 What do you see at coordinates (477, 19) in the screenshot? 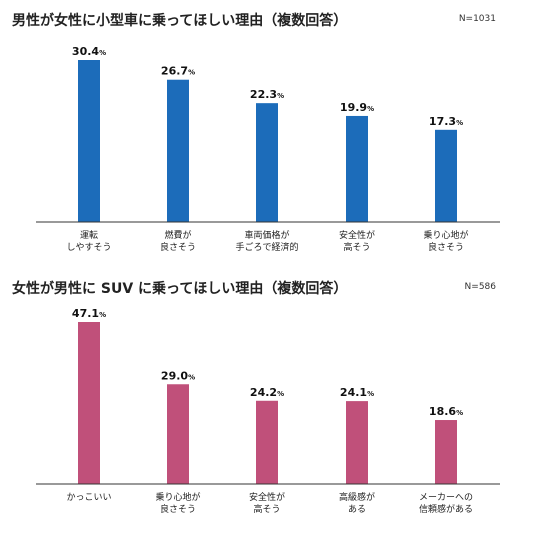
I see `sample-size-note: N=1031` at bounding box center [477, 19].